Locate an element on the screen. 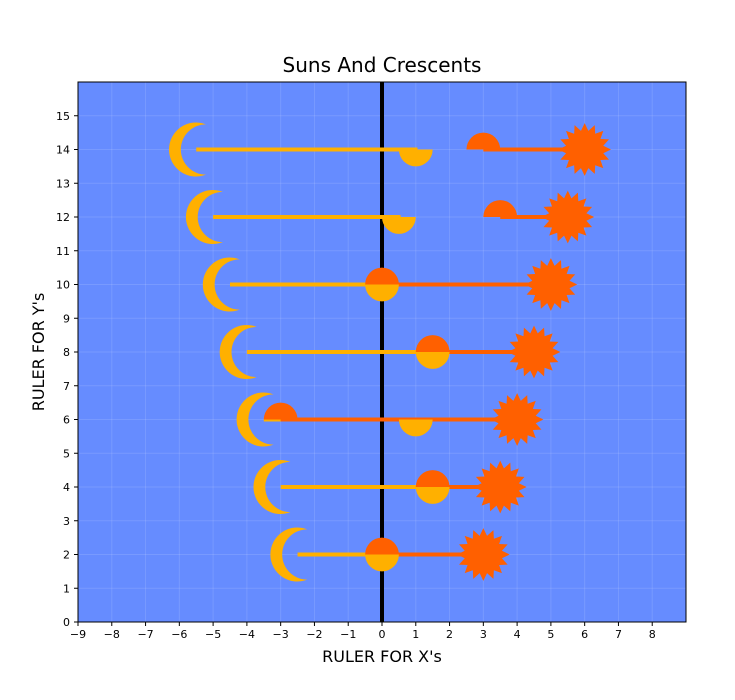 Image resolution: width=735 pixels, height=700 pixels. y-tick-label: 14 is located at coordinates (63, 150).